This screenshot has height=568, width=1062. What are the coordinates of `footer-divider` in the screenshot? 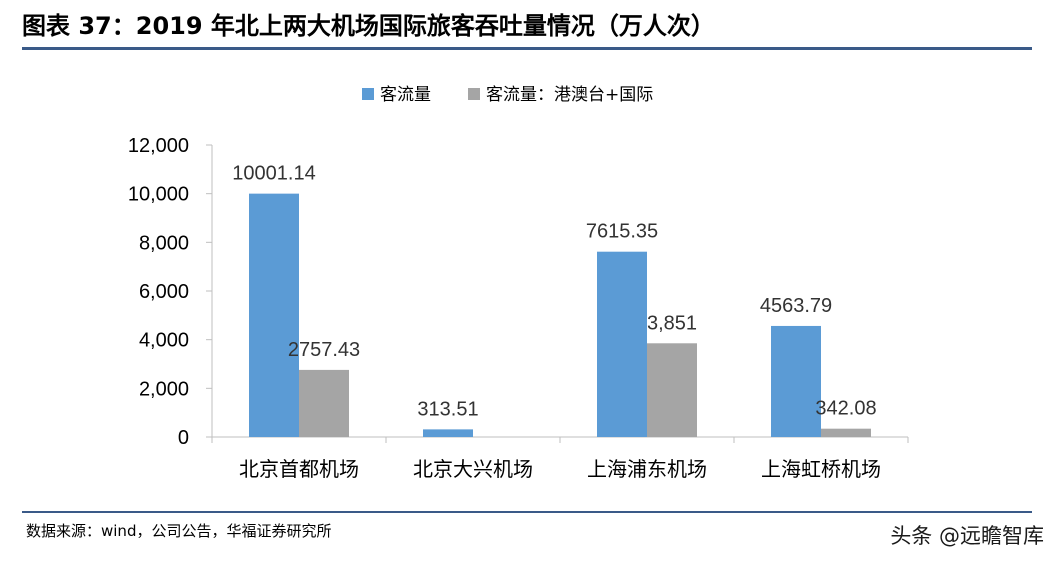 It's located at (527, 512).